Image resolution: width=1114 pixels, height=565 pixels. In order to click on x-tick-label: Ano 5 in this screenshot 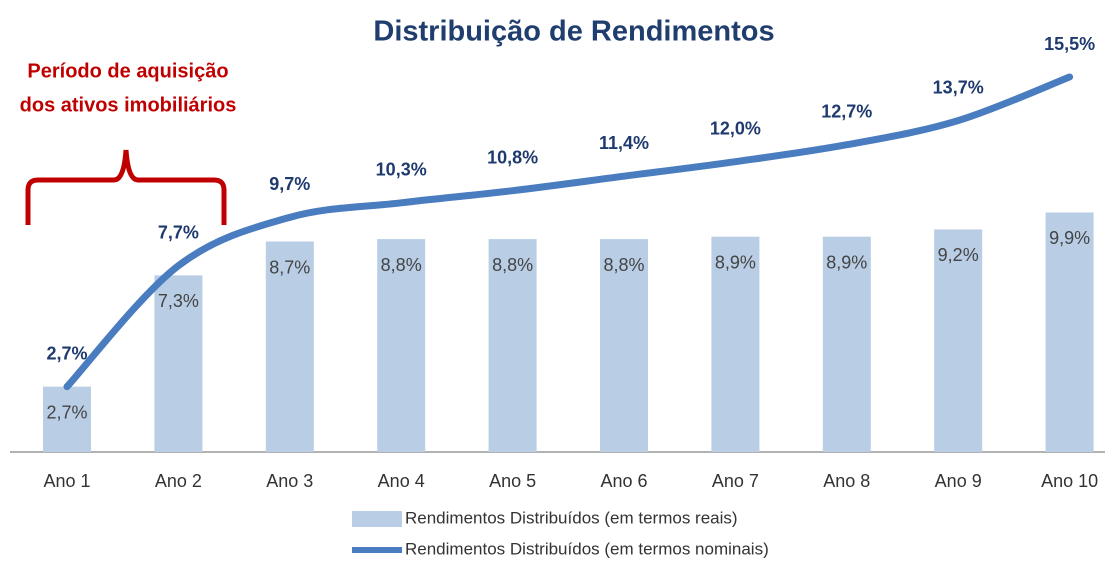, I will do `click(512, 481)`.